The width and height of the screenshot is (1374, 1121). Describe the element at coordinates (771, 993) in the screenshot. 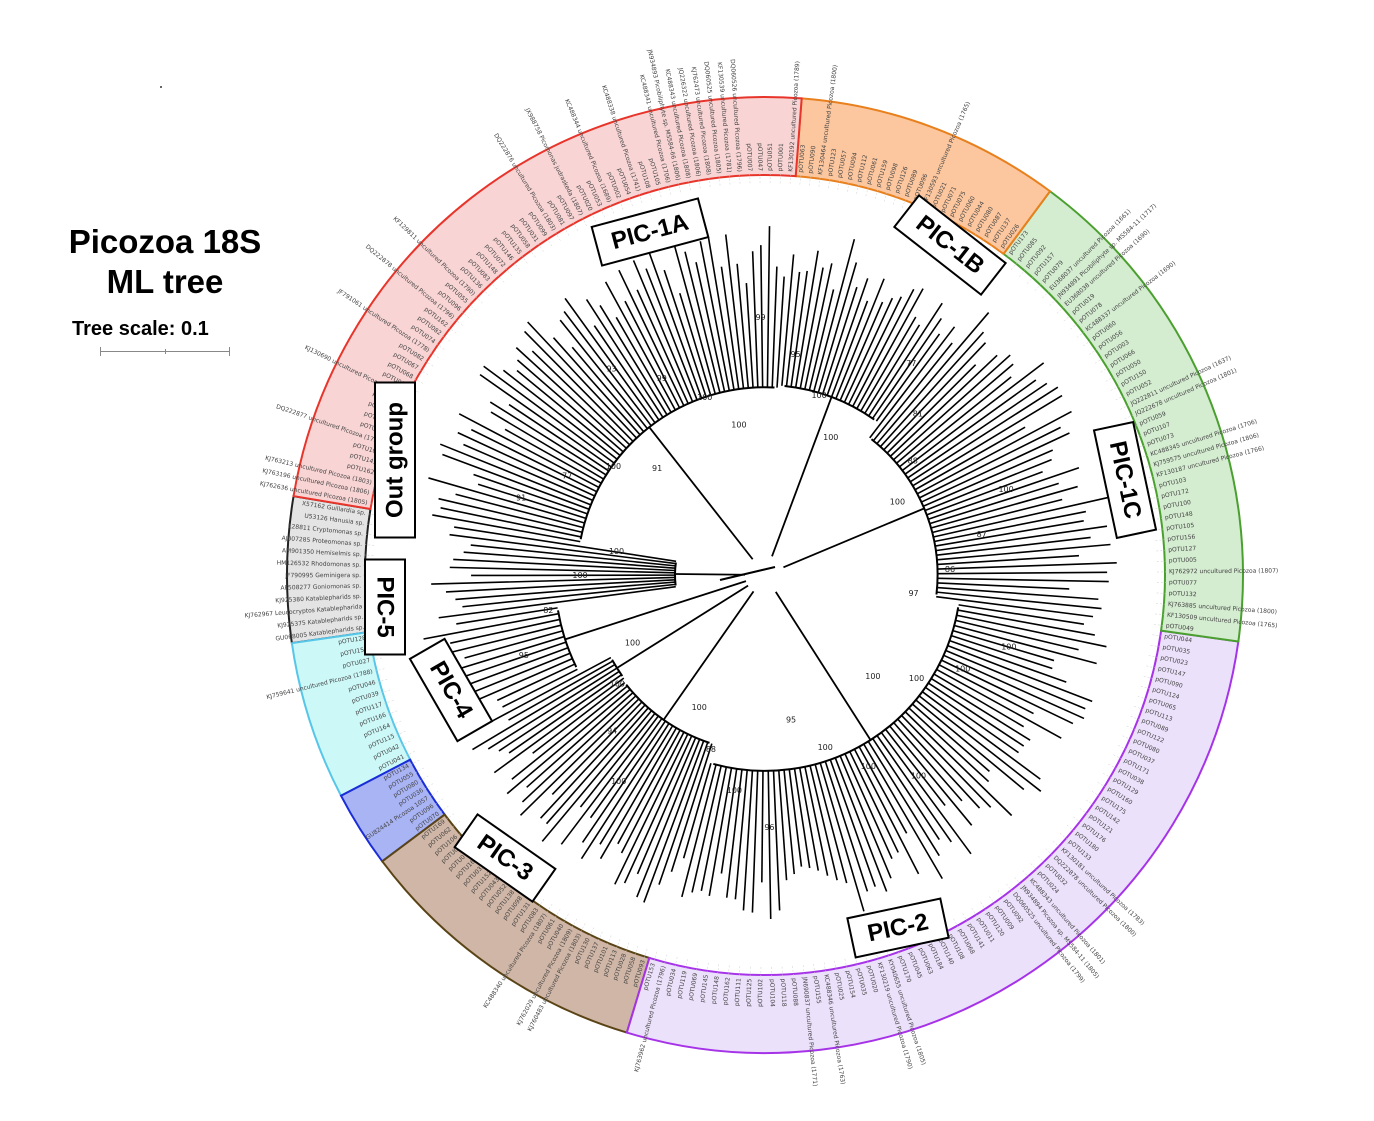

I see `leaf-label: pOTU104` at that location.